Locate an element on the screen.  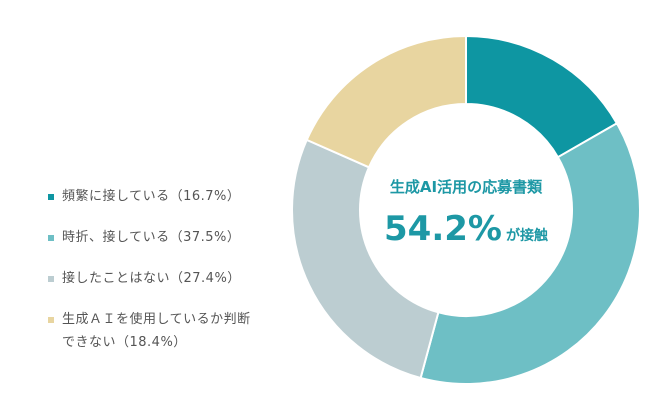
legend-label-line: 接したことはない（27.4%） is located at coordinates (151, 278).